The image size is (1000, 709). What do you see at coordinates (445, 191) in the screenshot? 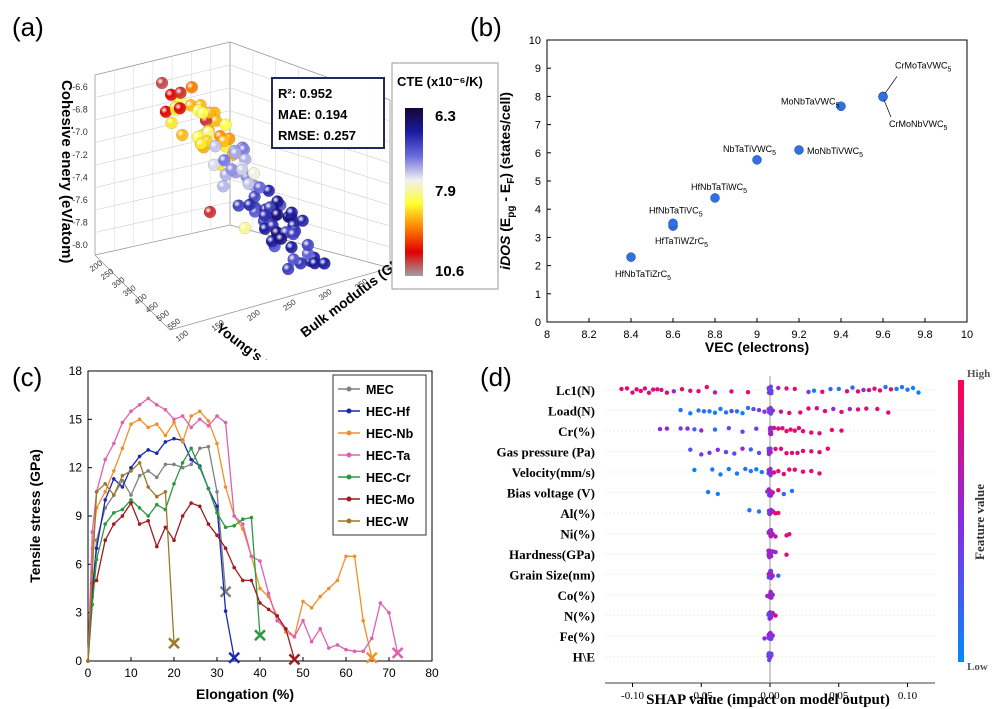
I see `chart-a-cb-tick-mid: 7.9` at bounding box center [445, 191].